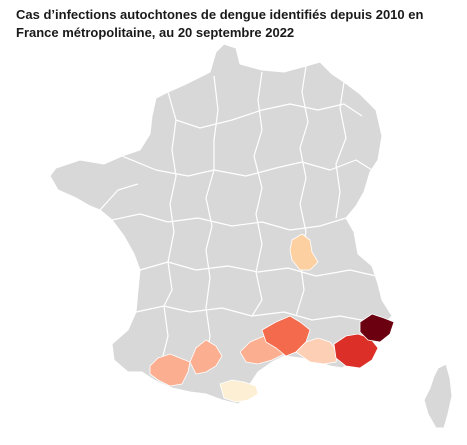 This screenshot has height=445, width=467. Describe the element at coordinates (377, 328) in the screenshot. I see `region-alpes-maritimes` at that location.